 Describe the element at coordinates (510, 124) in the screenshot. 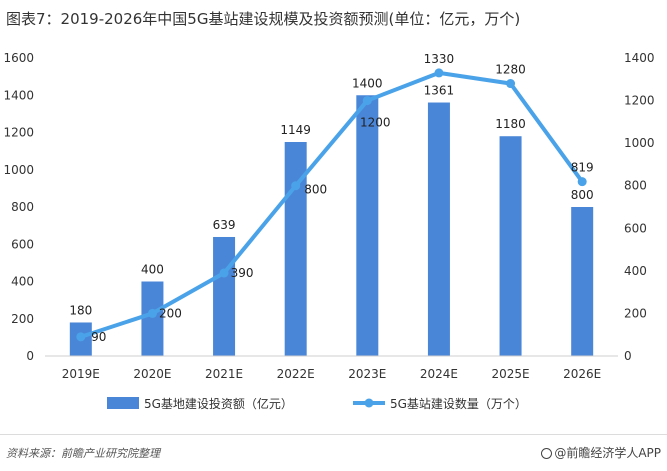

I see `bar-data-label: 1180` at that location.